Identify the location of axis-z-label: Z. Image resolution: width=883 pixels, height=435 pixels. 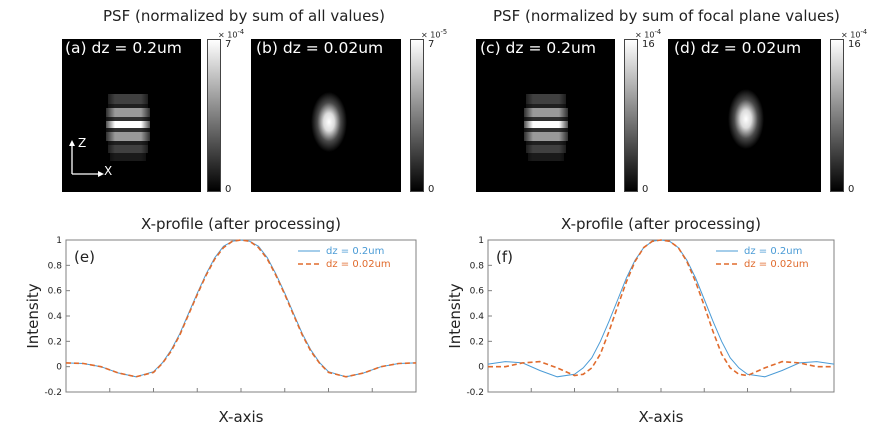
(82, 143).